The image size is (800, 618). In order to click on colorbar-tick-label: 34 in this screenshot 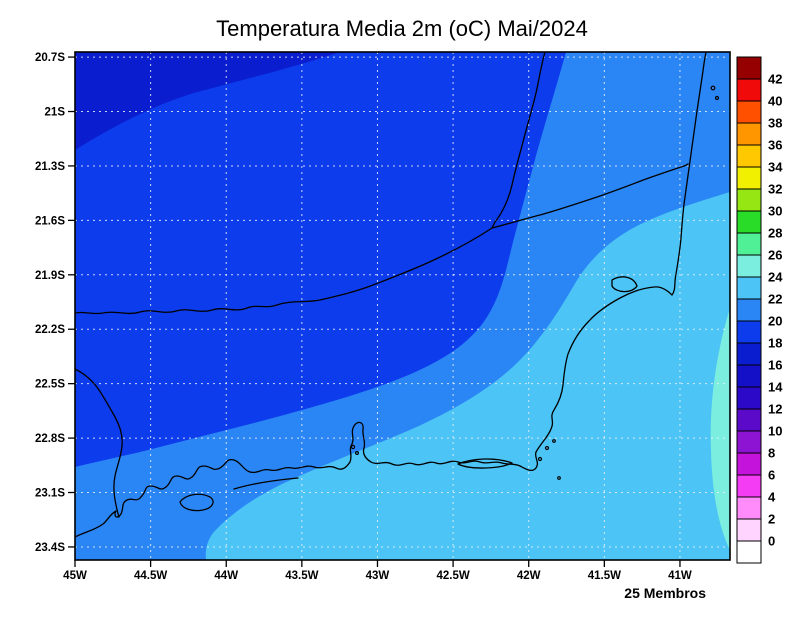, I will do `click(775, 167)`.